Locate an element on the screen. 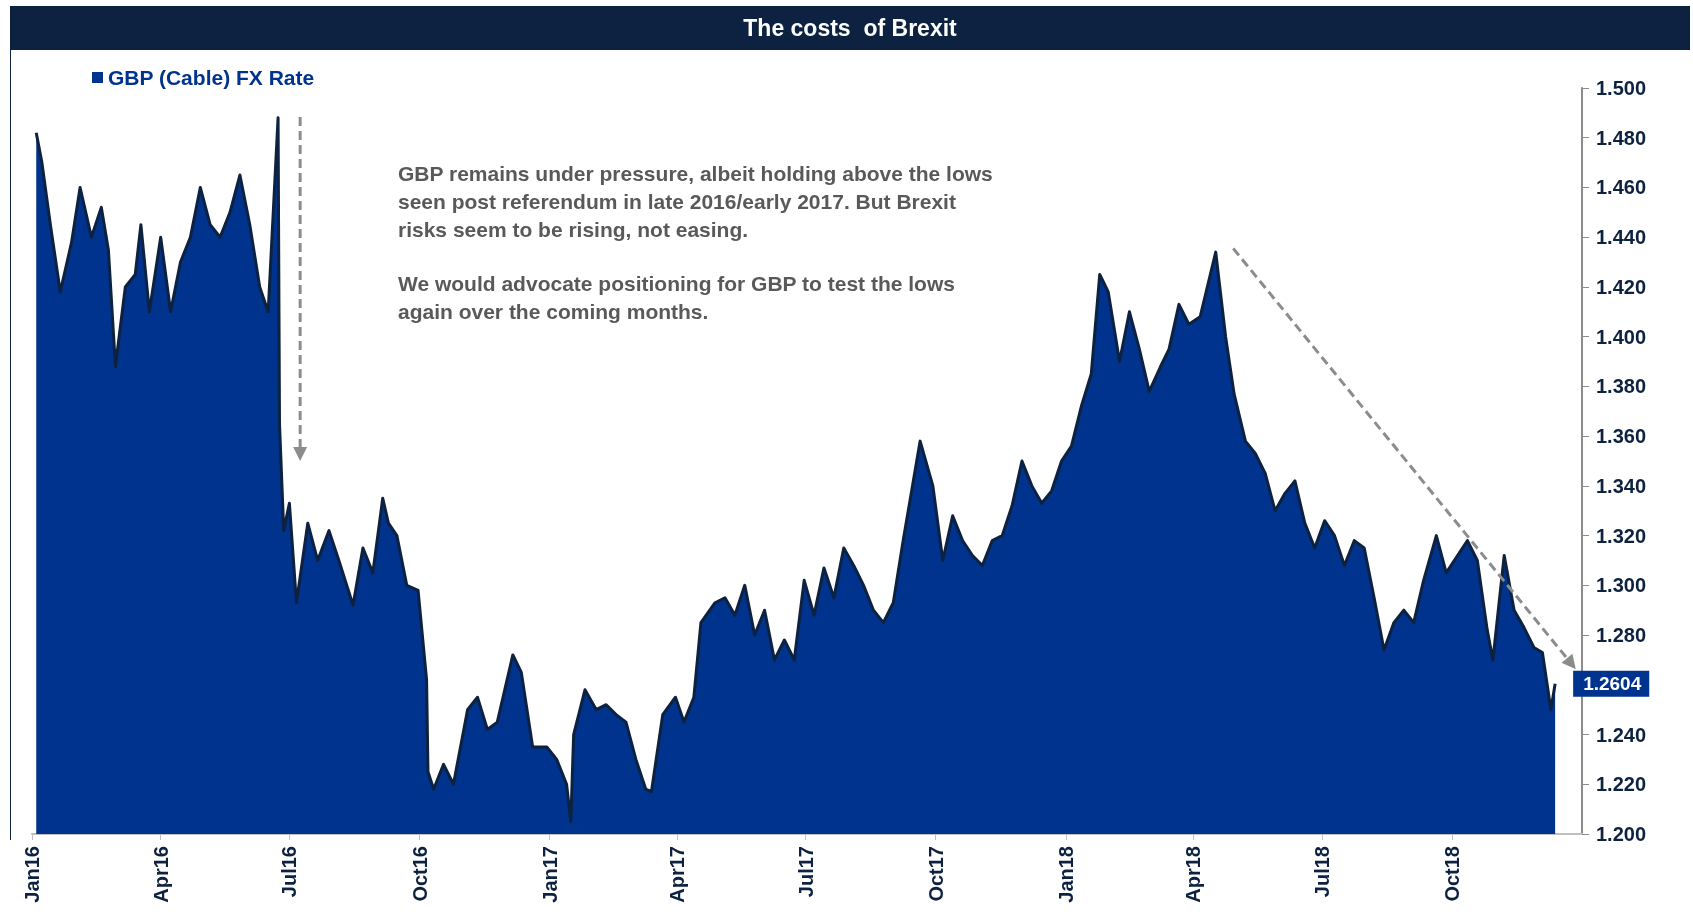  x-tick-label: Jul18 is located at coordinates (1321, 872).